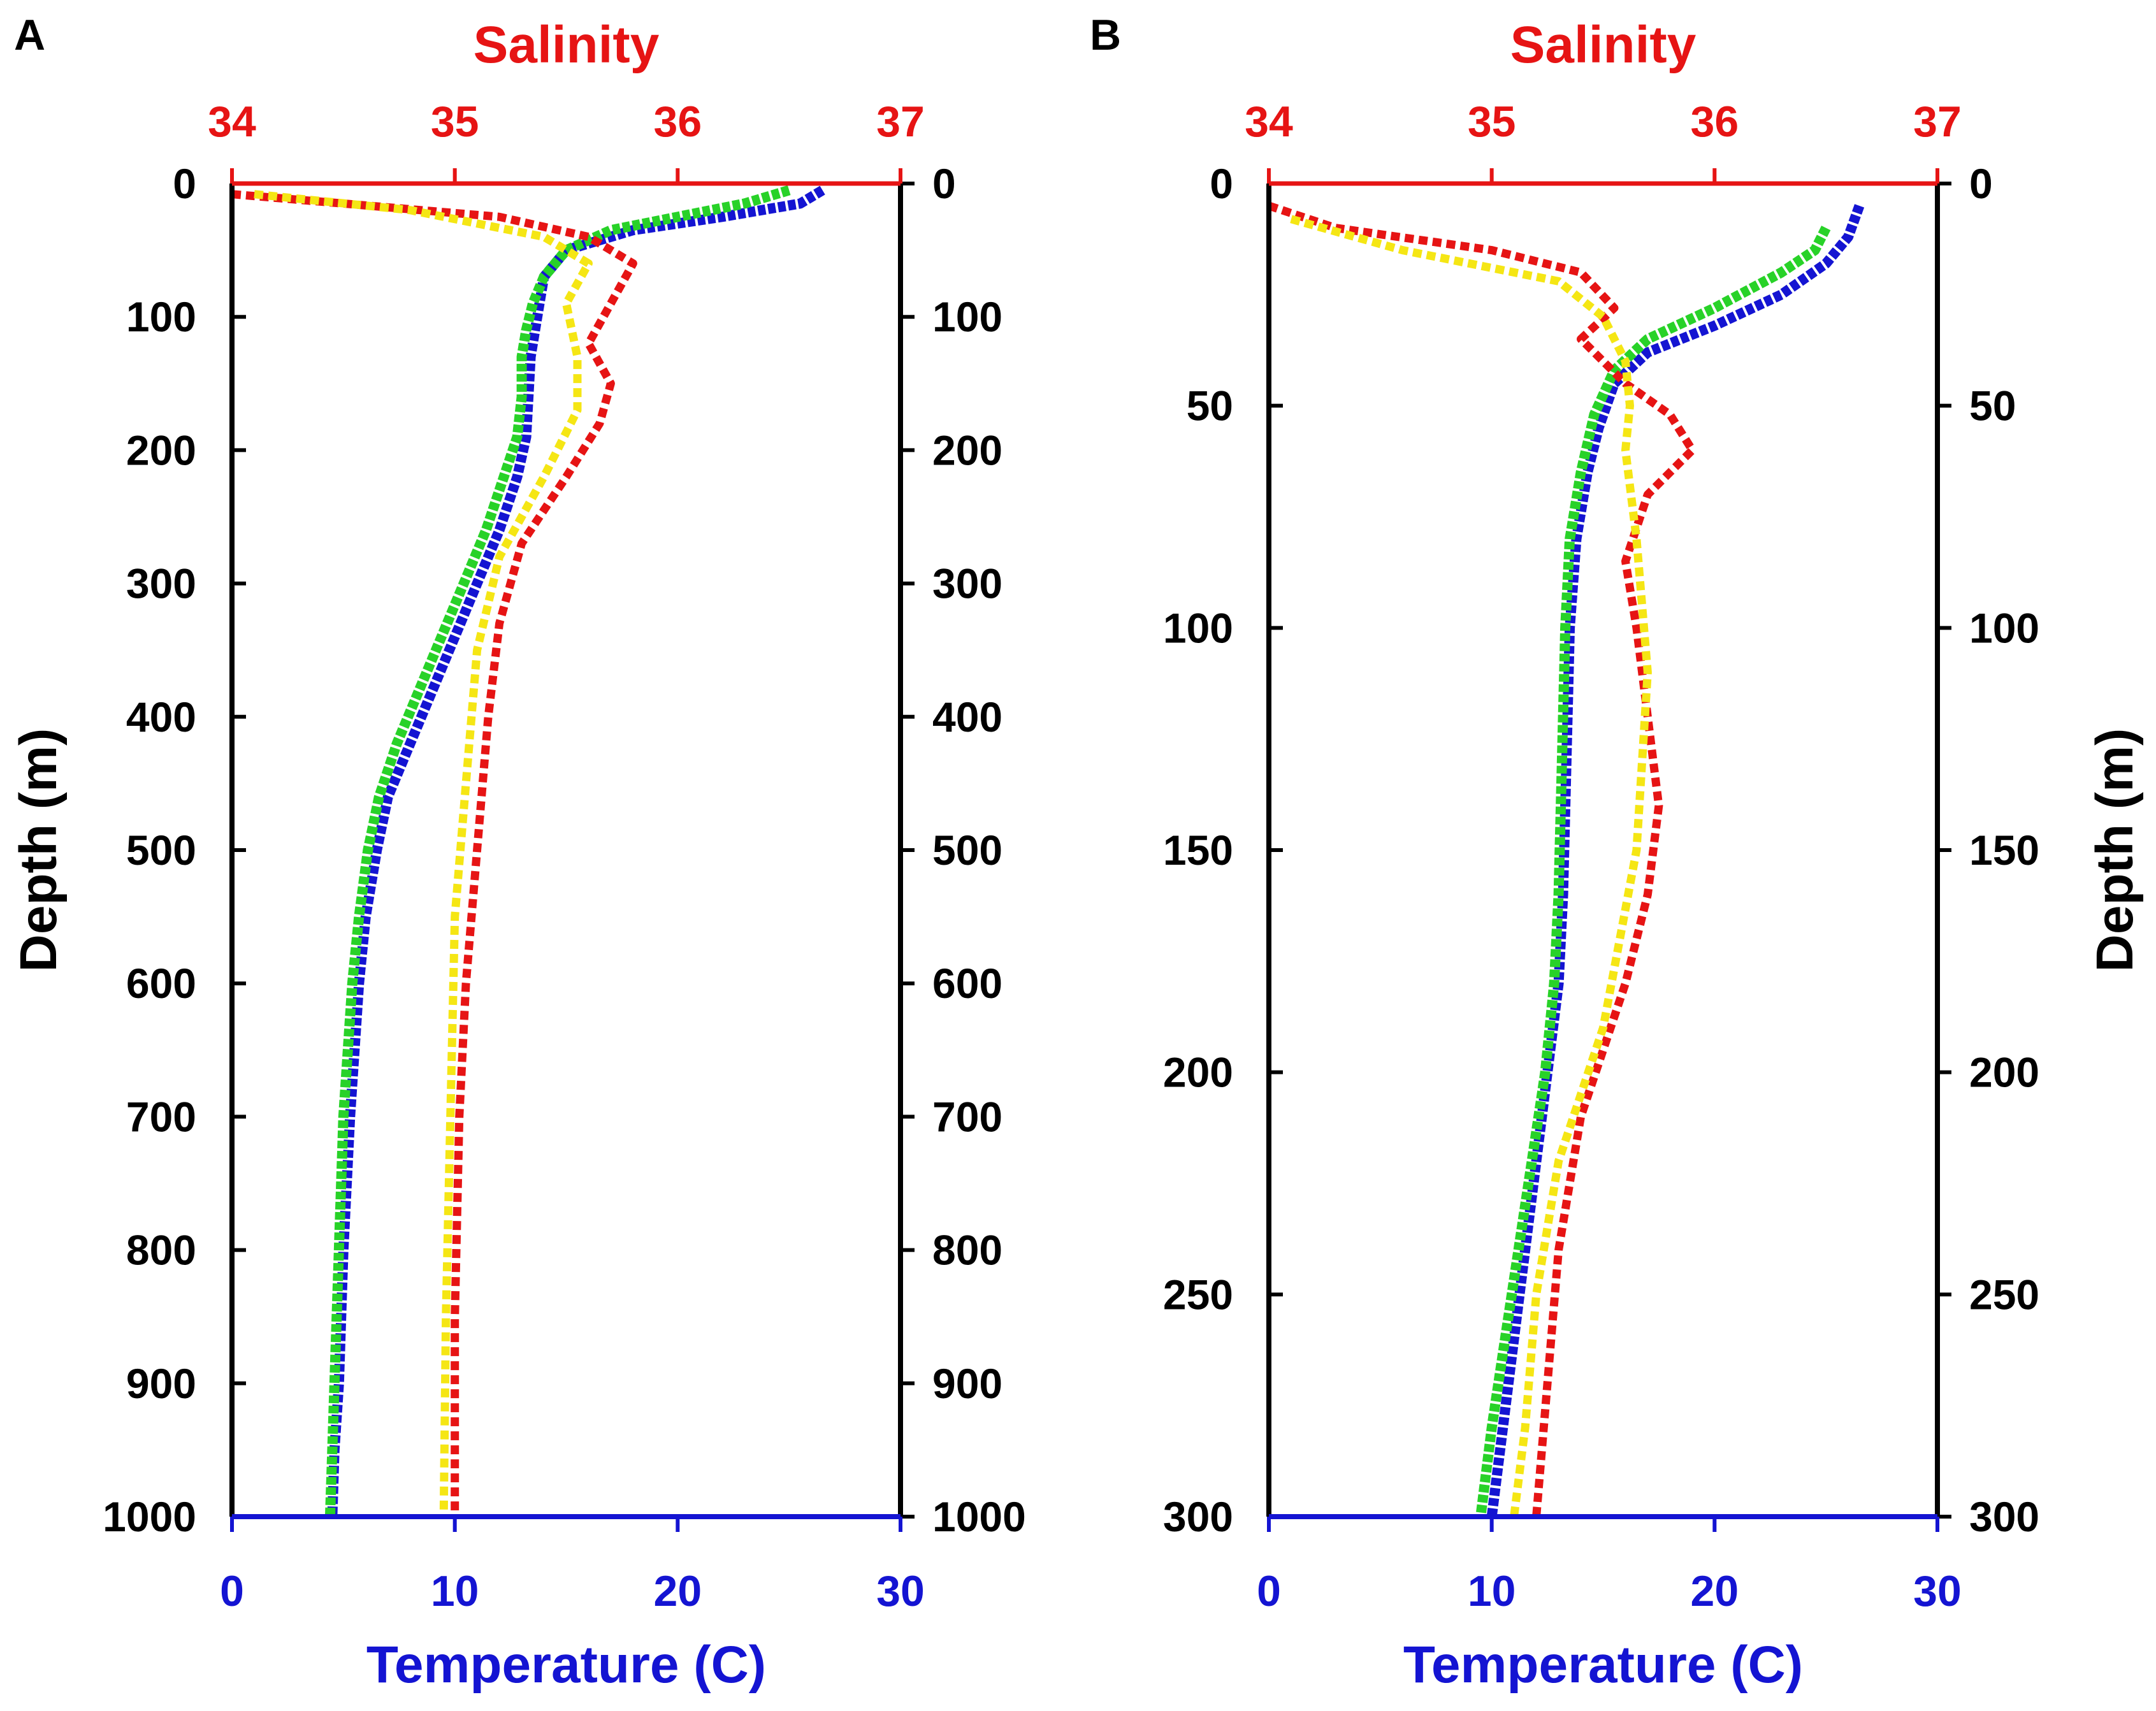 The height and width of the screenshot is (1711, 2156). Describe the element at coordinates (149, 1517) in the screenshot. I see `left-tick-label: 1000` at that location.